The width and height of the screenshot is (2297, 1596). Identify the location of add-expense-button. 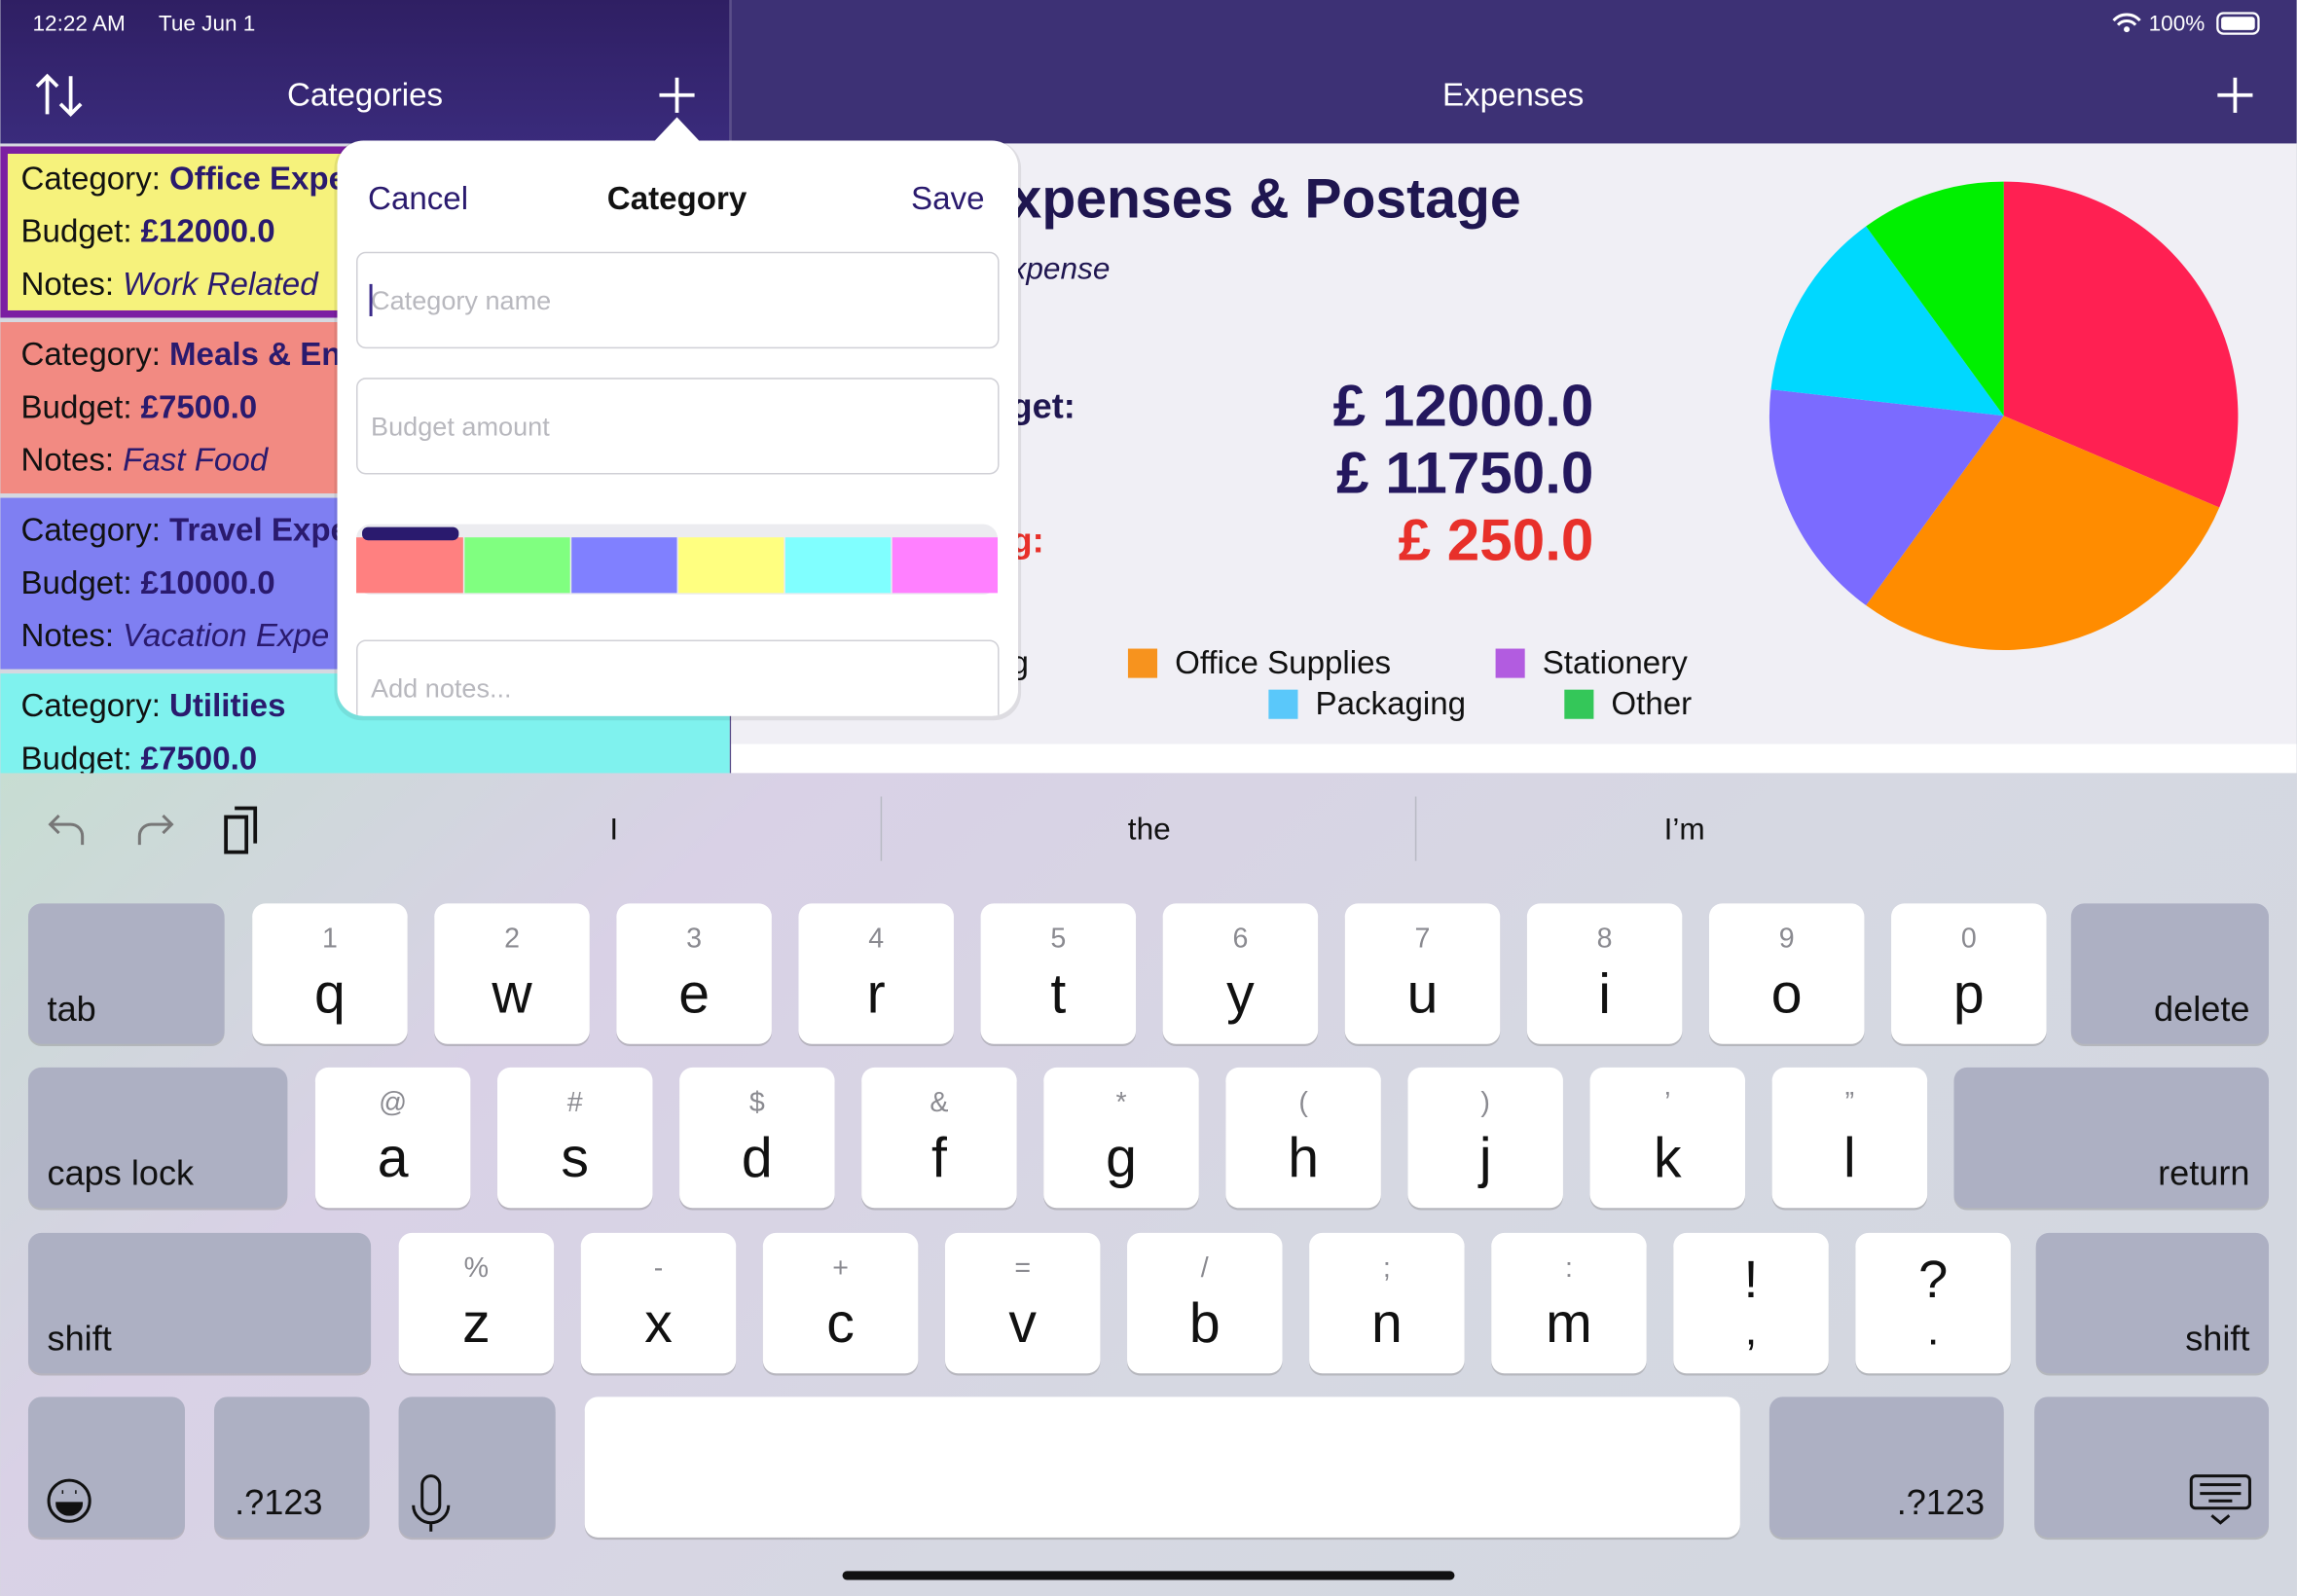
(2235, 95).